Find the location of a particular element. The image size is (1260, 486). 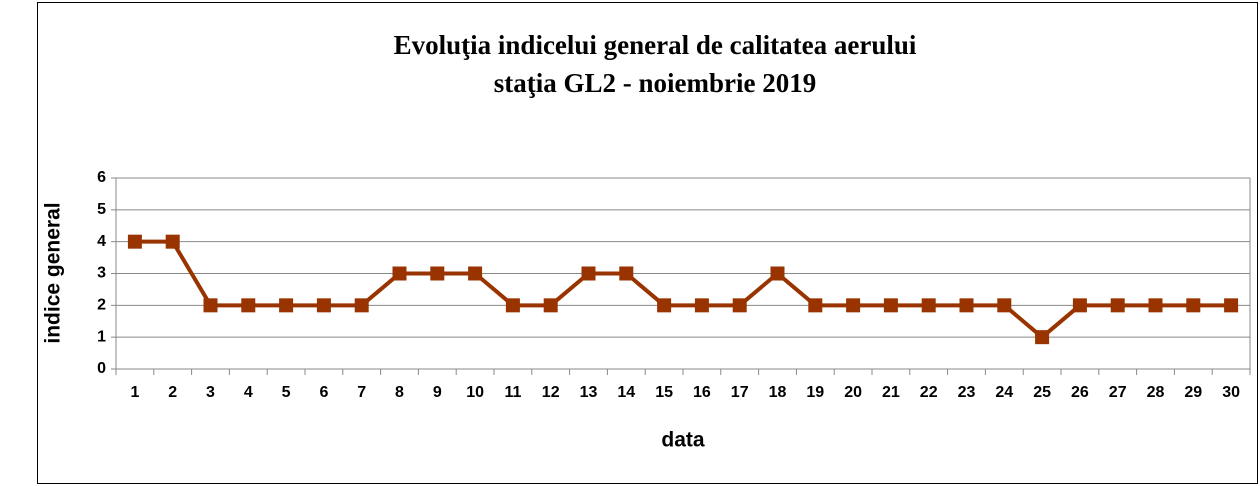

y-tick-label: 5 is located at coordinates (101, 209).